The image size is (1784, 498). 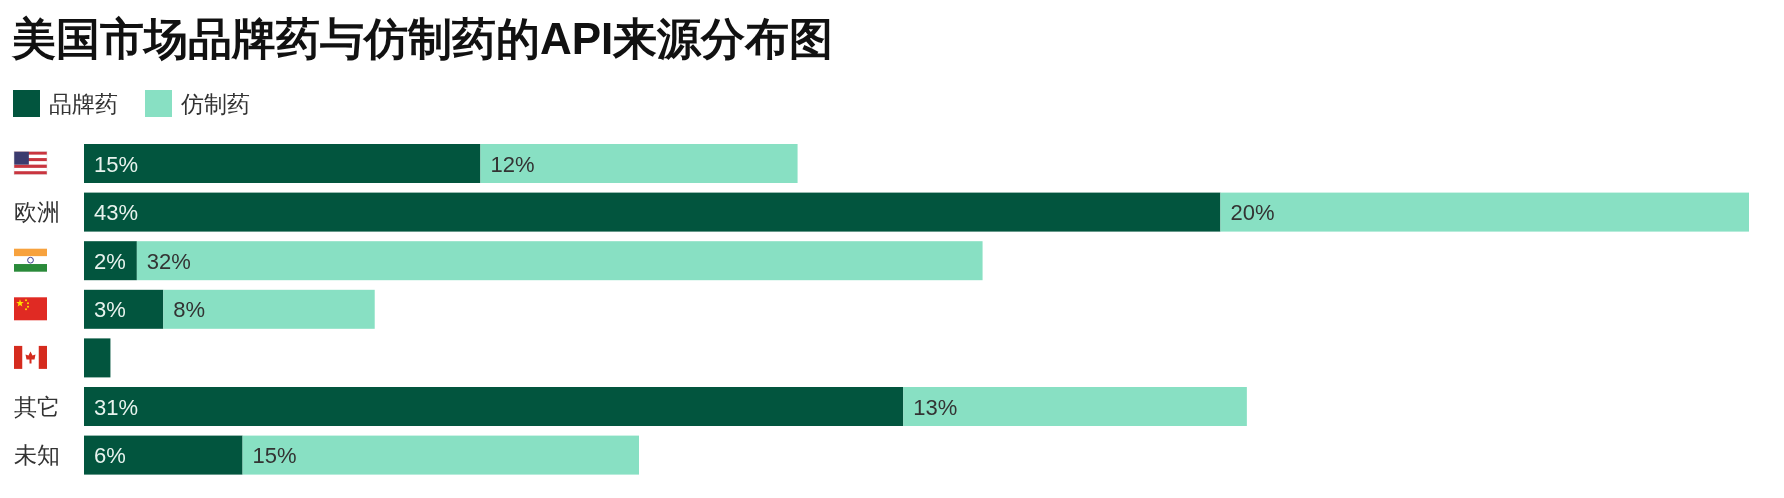 What do you see at coordinates (37, 212) in the screenshot?
I see `y-tick-label: 欧洲` at bounding box center [37, 212].